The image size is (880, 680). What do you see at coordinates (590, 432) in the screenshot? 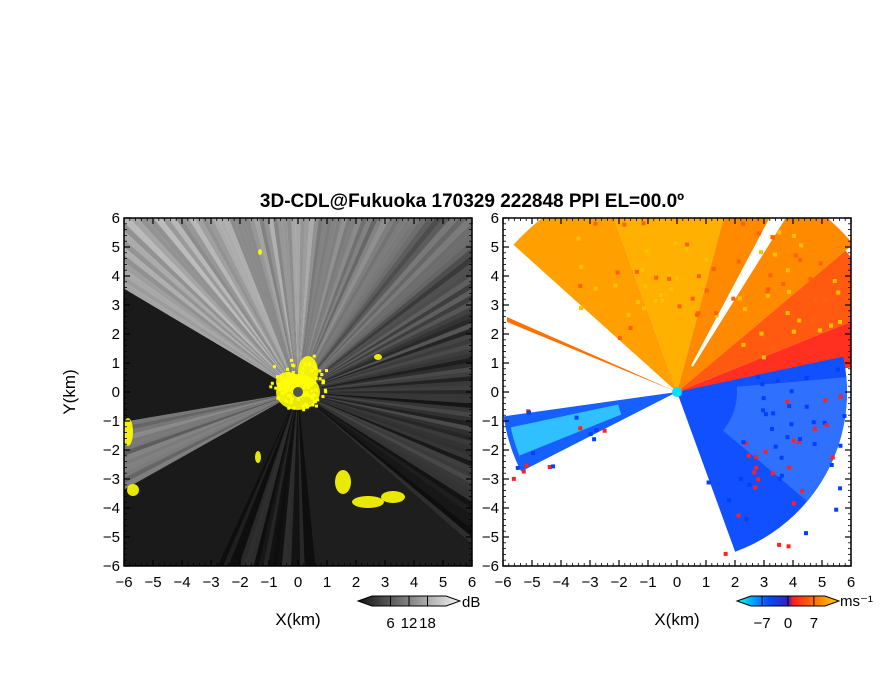
I see `velocity-region-southwest` at bounding box center [590, 432].